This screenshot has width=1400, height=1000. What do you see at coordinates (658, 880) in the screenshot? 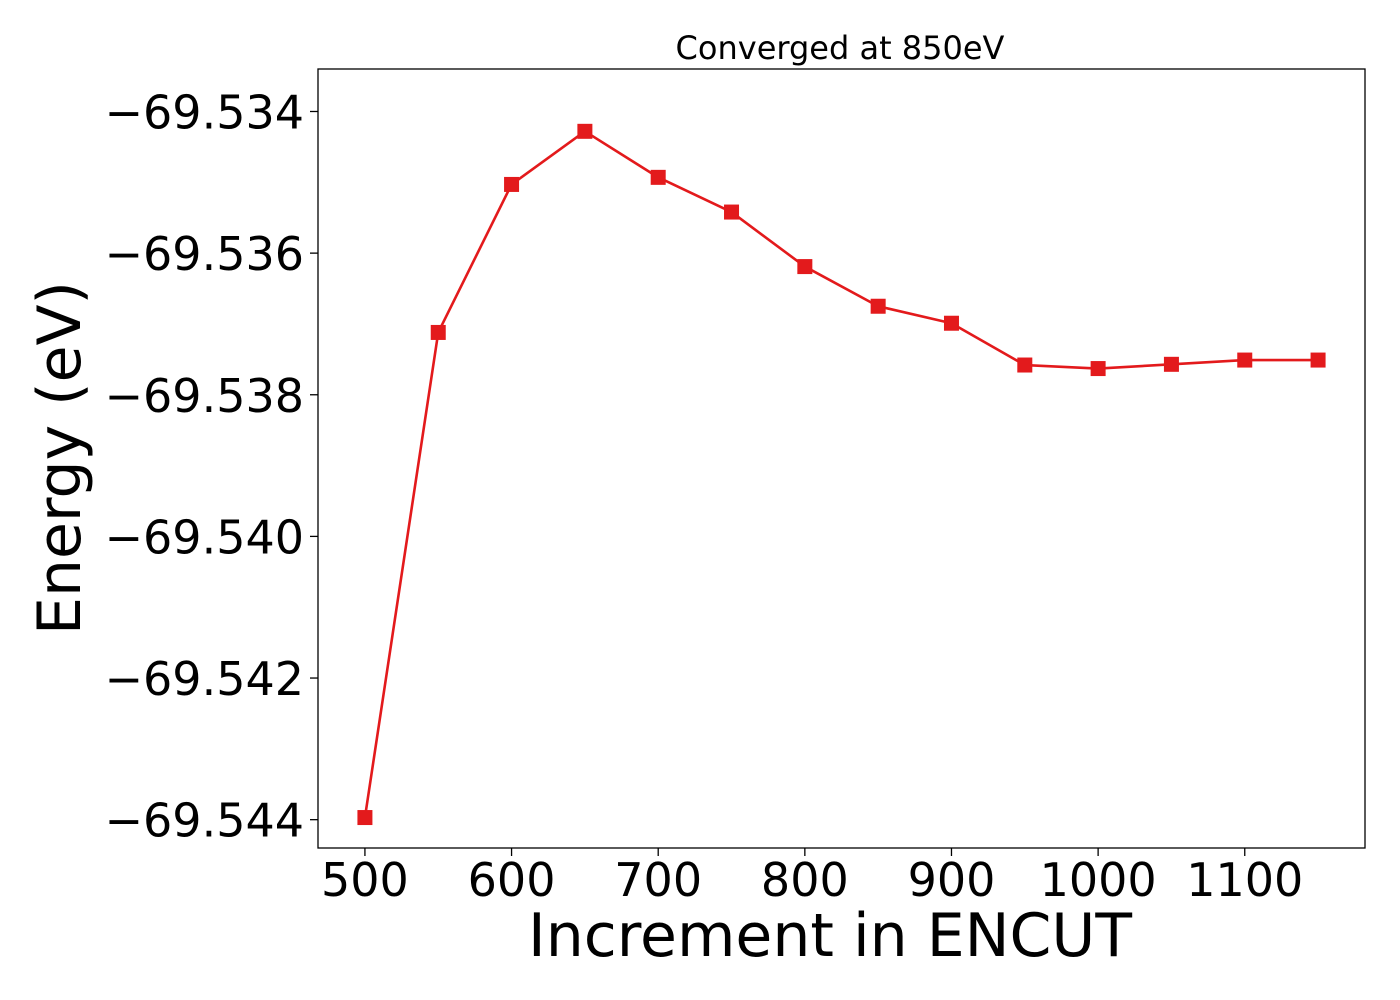
I see `x-tick-label: 700` at bounding box center [658, 880].